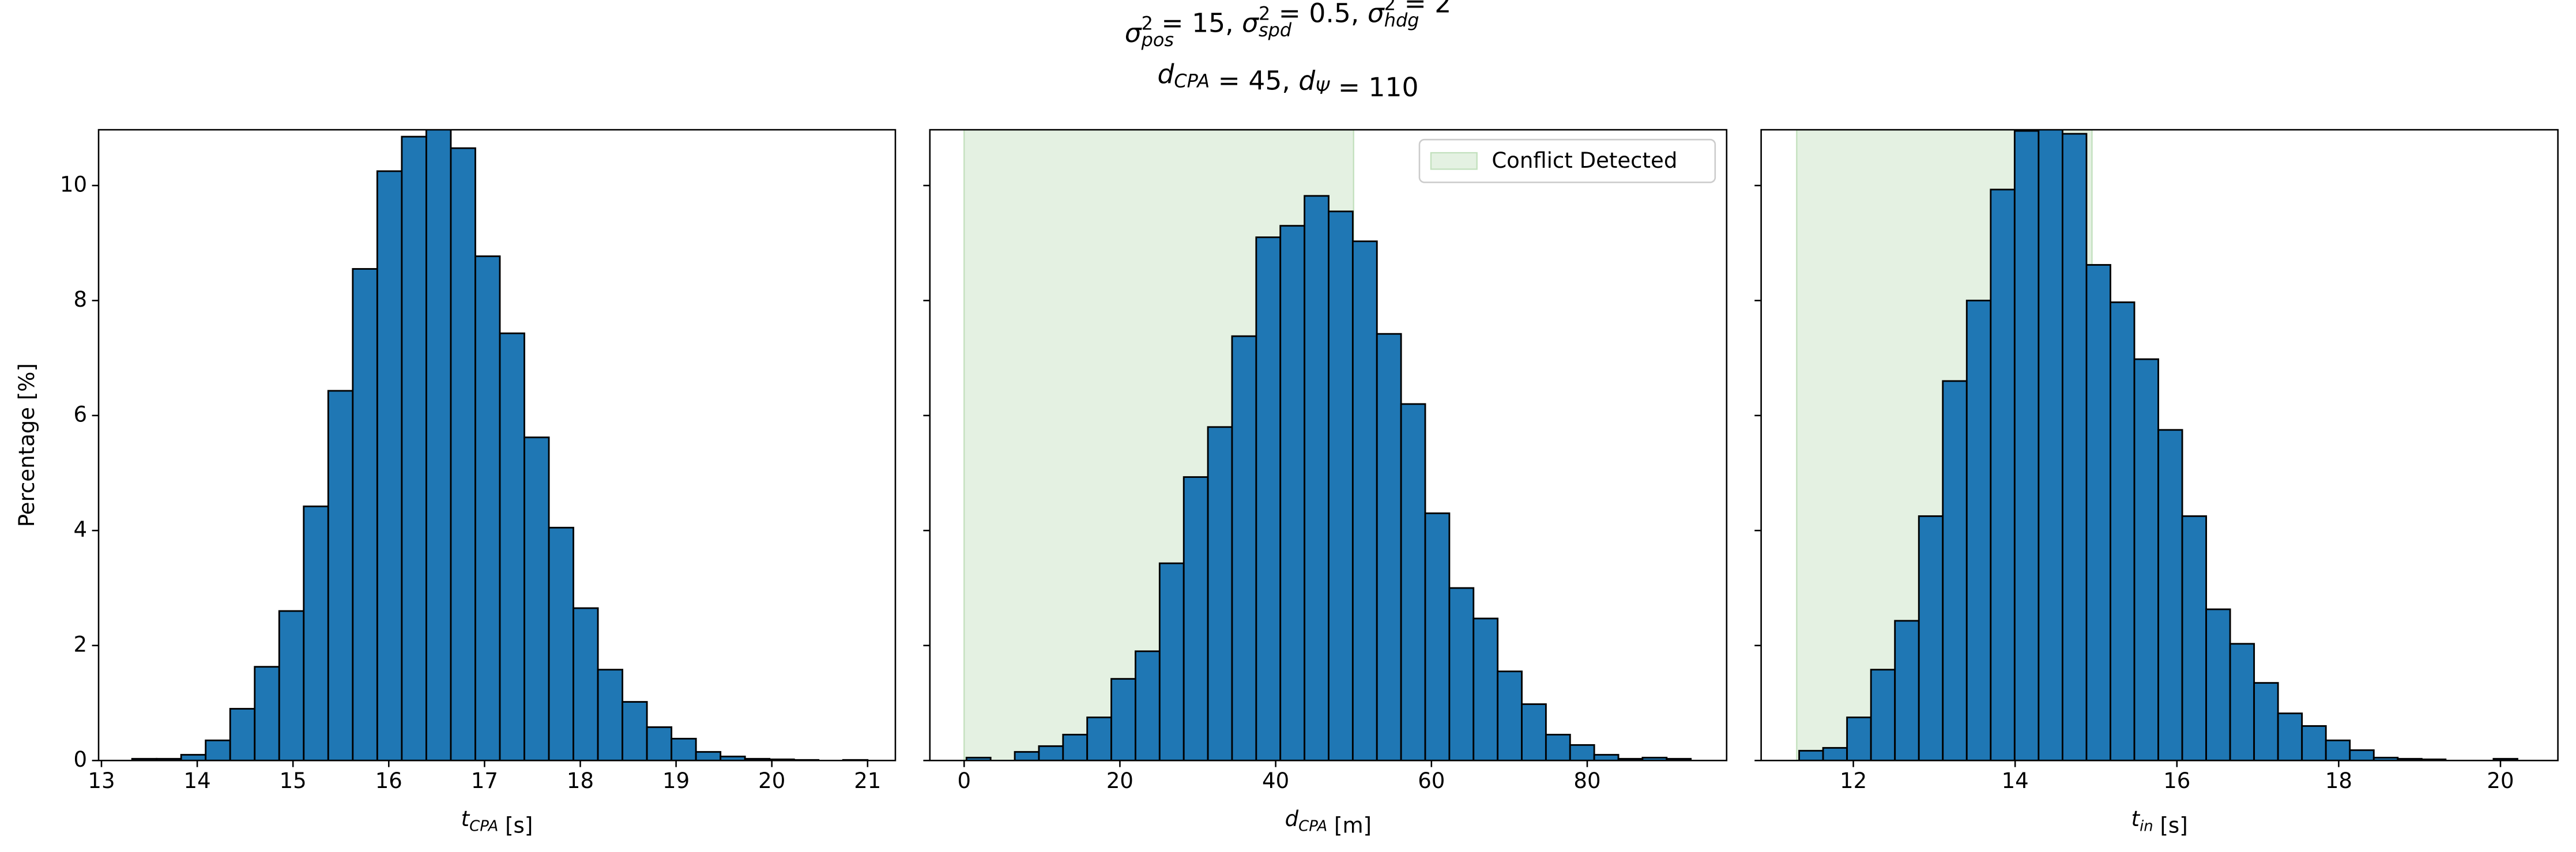 This screenshot has height=852, width=2576. What do you see at coordinates (73, 185) in the screenshot?
I see `y-tick-label: 10` at bounding box center [73, 185].